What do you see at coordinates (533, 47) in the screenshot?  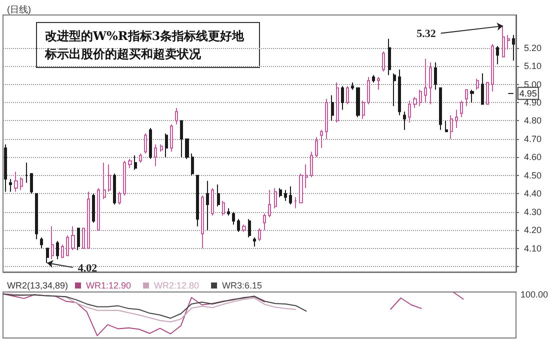 I see `y-tick-label: 5.20` at bounding box center [533, 47].